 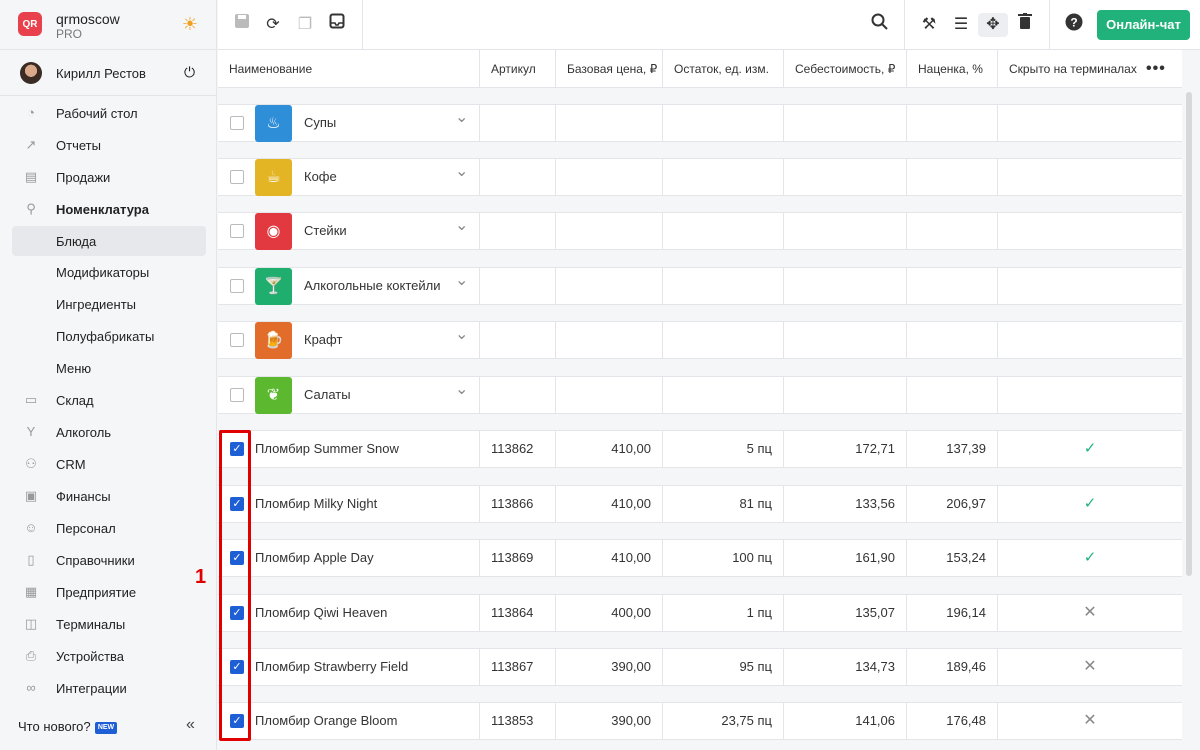 What do you see at coordinates (700, 286) in the screenshot?
I see `category-row: 🍸 Алкогольные коктейли ⌄` at bounding box center [700, 286].